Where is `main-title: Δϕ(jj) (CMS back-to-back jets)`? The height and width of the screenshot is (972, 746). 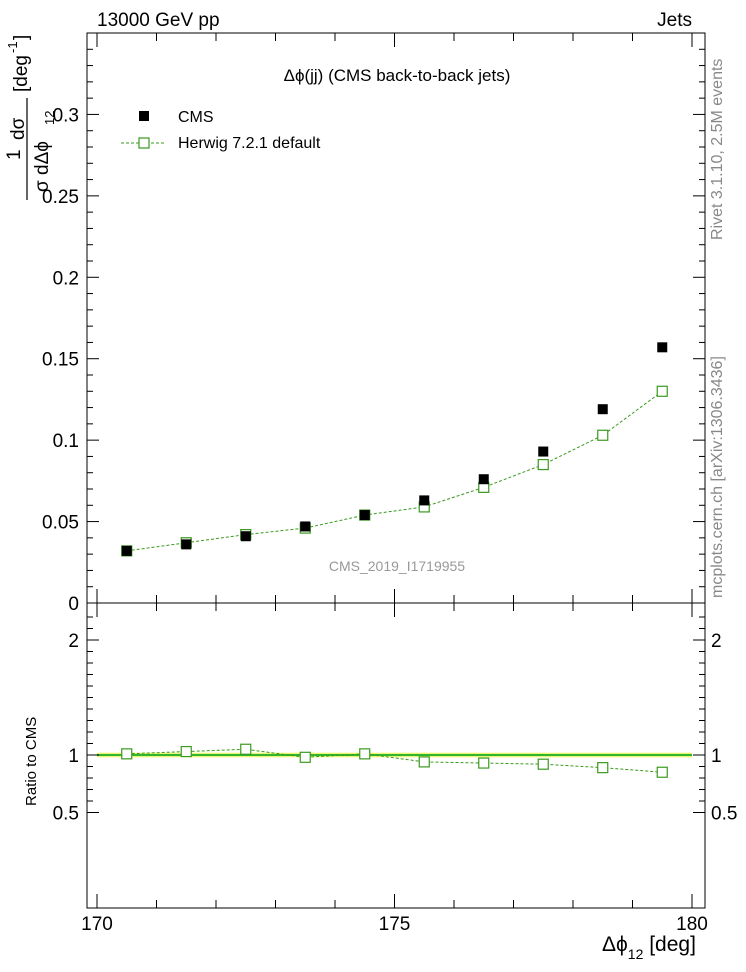
main-title: Δϕ(jj) (CMS back-to-back jets) is located at coordinates (397, 75).